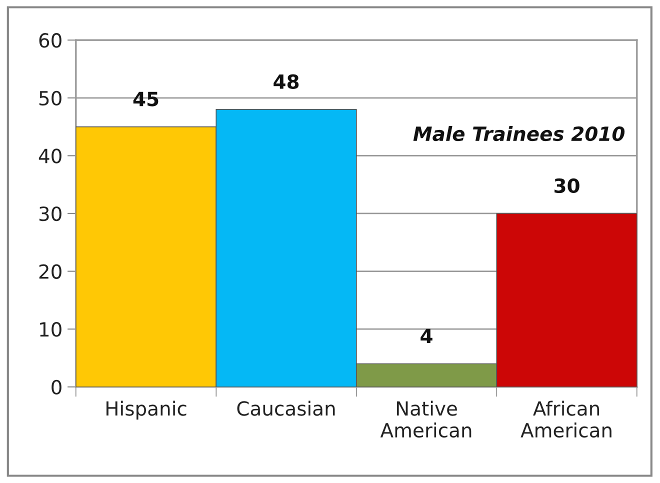 The width and height of the screenshot is (660, 483). What do you see at coordinates (57, 387) in the screenshot?
I see `y-tick-label: 0` at bounding box center [57, 387].